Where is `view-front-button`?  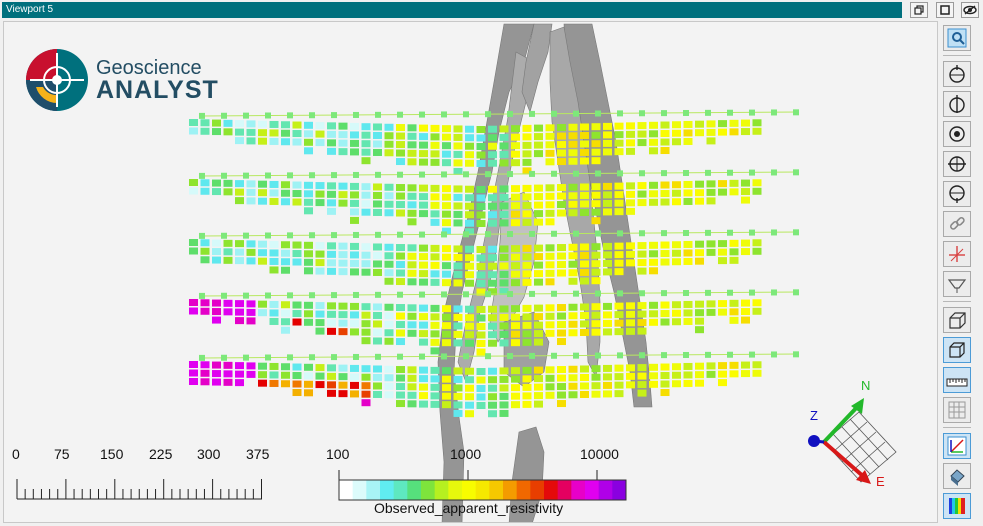
view-front-button is located at coordinates (957, 104).